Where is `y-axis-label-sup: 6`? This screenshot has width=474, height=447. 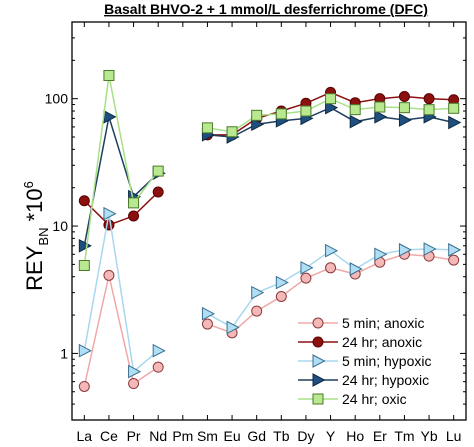 y-axis-label-sup: 6 is located at coordinates (28, 184).